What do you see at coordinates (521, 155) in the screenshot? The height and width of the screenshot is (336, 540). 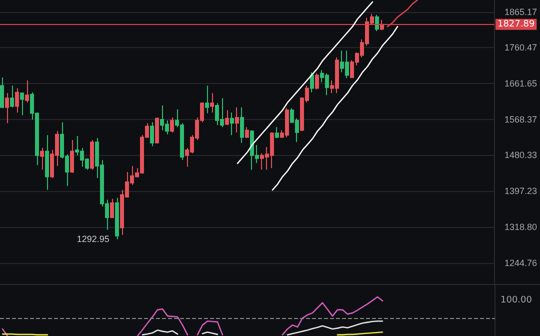 I see `y-tick-label: 1480.33` at bounding box center [521, 155].